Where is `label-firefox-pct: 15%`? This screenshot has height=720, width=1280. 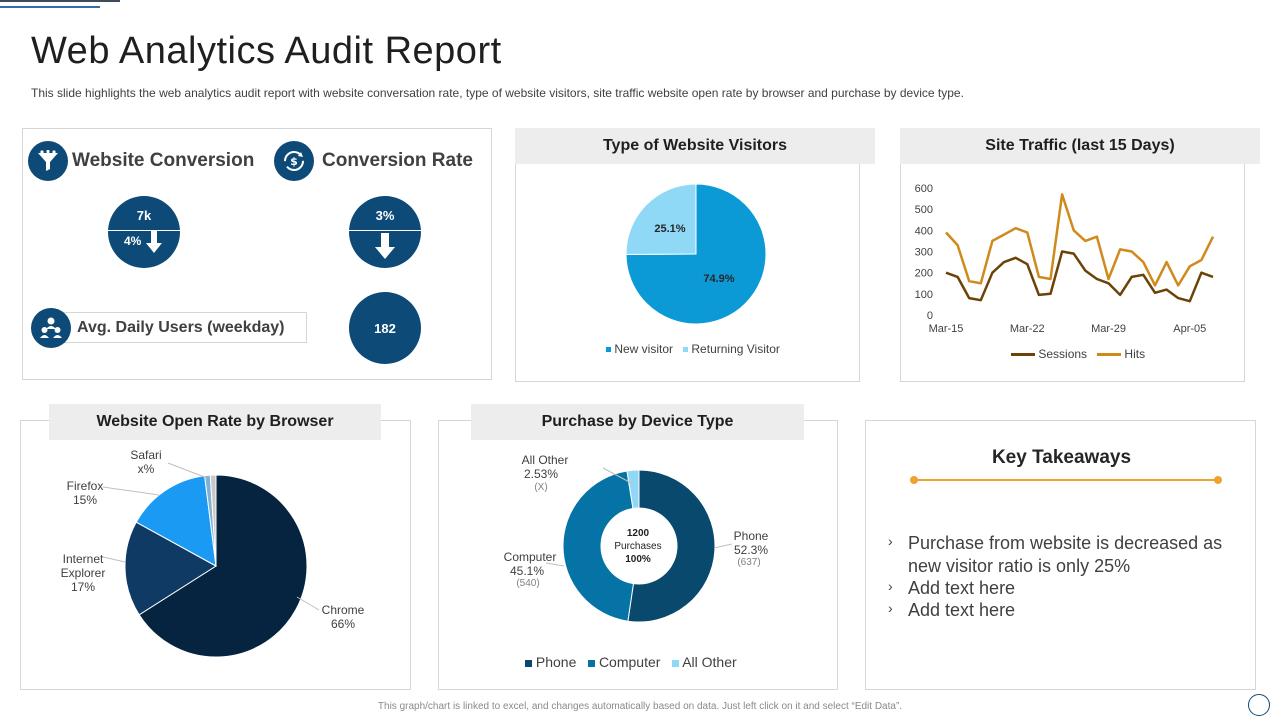 label-firefox-pct: 15% is located at coordinates (85, 500).